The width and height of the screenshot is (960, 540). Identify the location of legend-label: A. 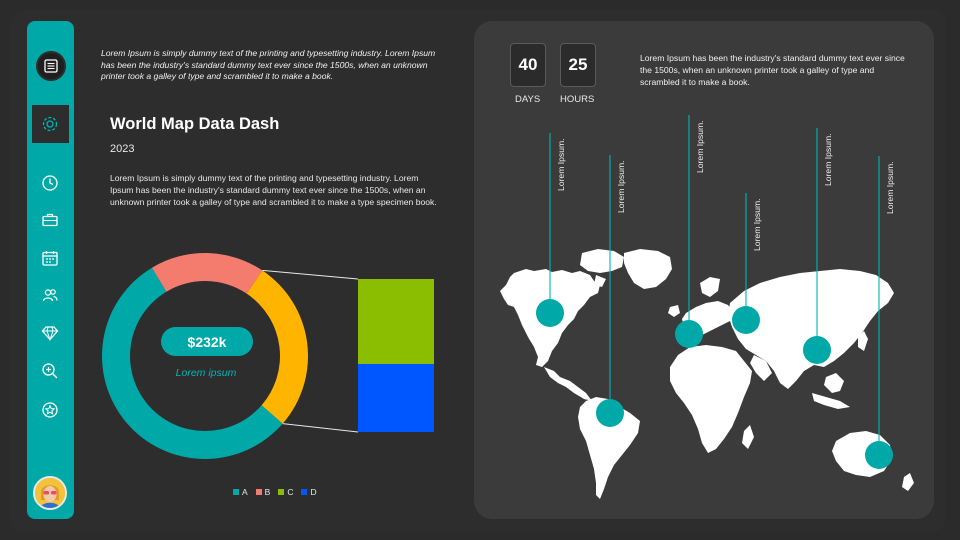
(245, 492).